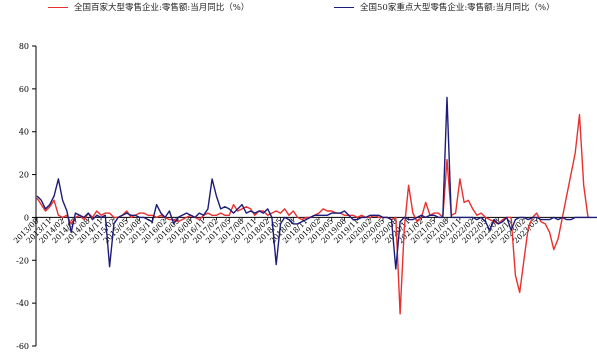  What do you see at coordinates (58, 7) in the screenshot?
I see `legend-swatch-baijia` at bounding box center [58, 7].